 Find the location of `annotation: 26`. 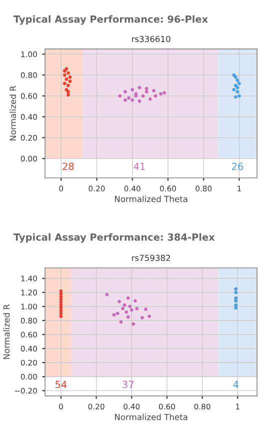

annotation: 26 is located at coordinates (238, 166).